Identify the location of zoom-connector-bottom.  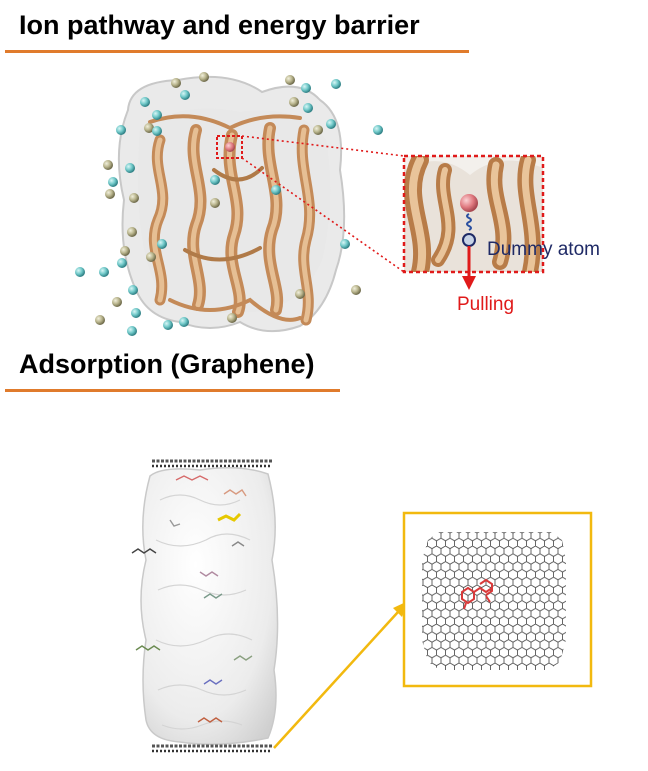
(323, 215).